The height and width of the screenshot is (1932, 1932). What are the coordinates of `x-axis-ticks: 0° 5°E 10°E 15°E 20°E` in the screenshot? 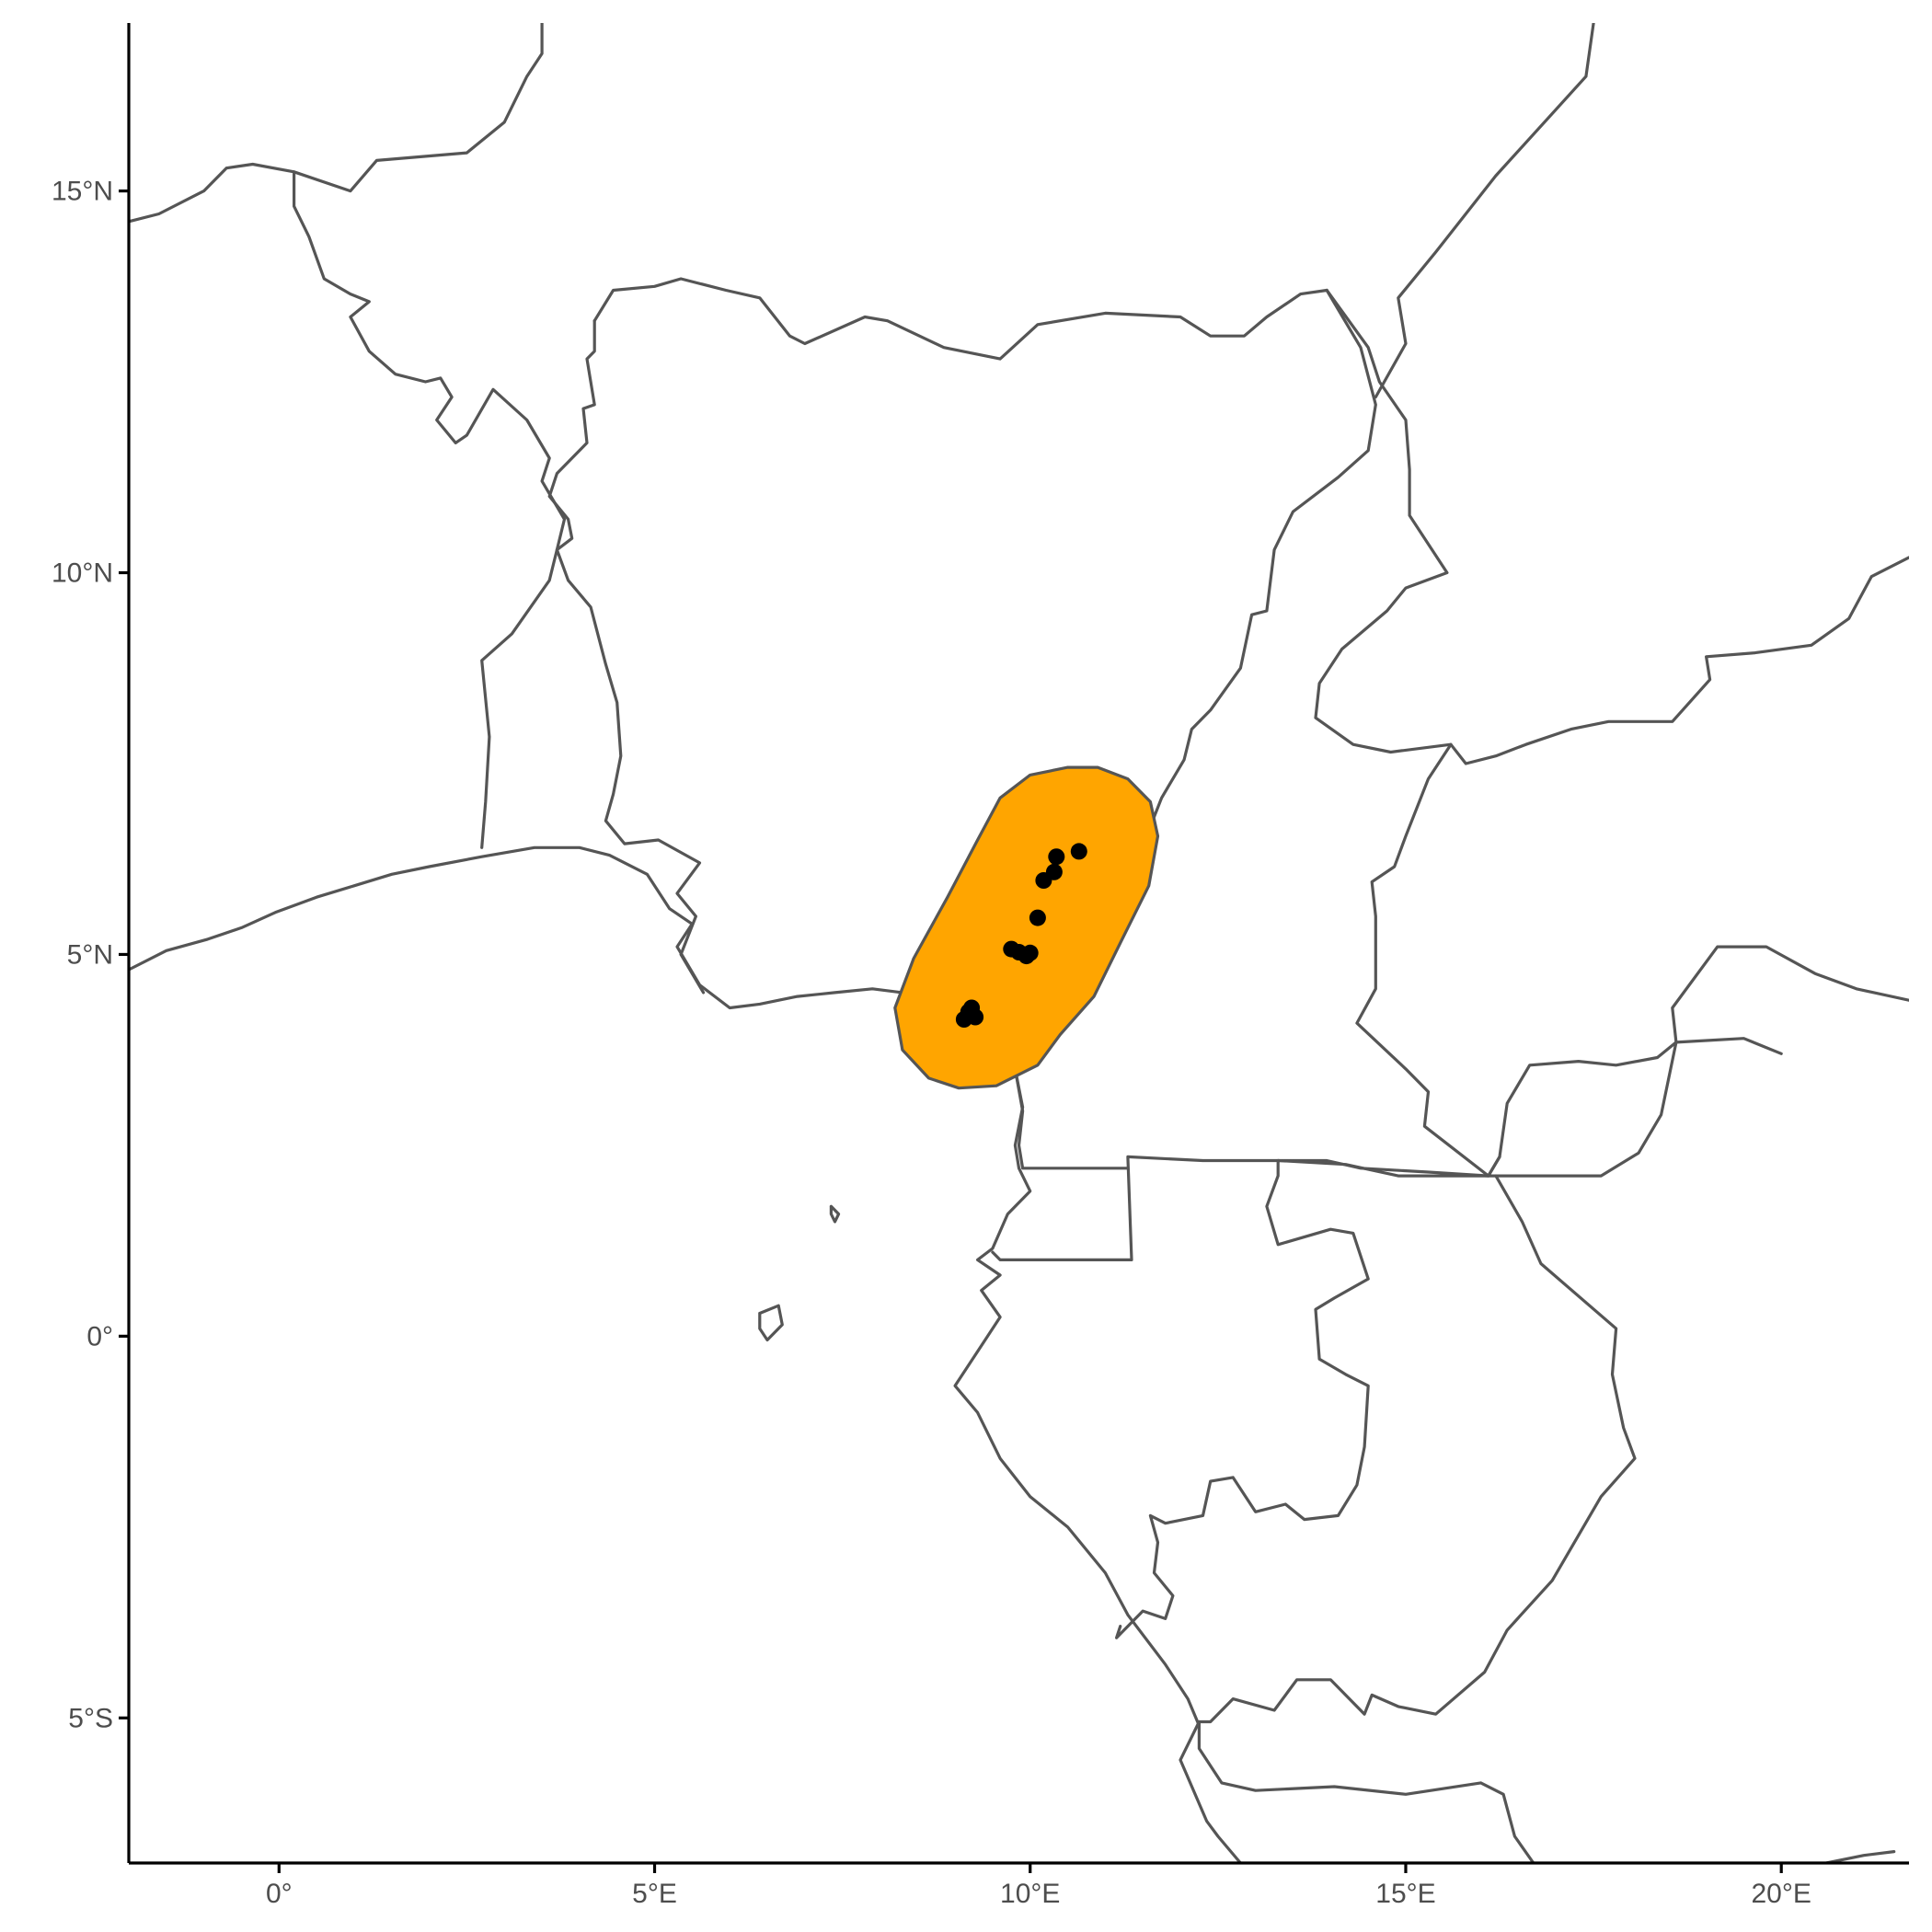 It's located at (1038, 1886).